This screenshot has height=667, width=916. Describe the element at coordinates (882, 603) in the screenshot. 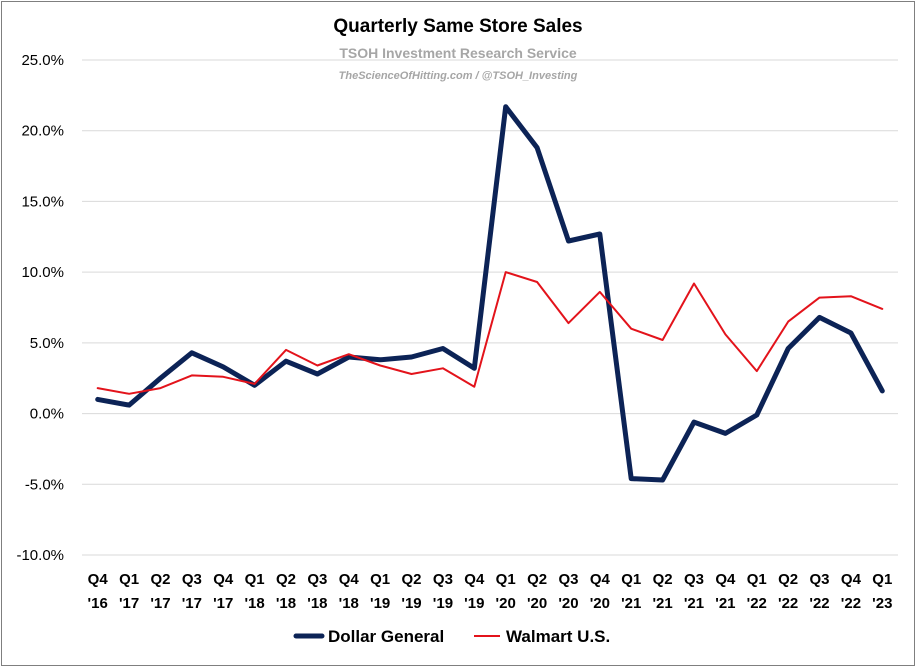

I see `x-tick-year: '23` at that location.